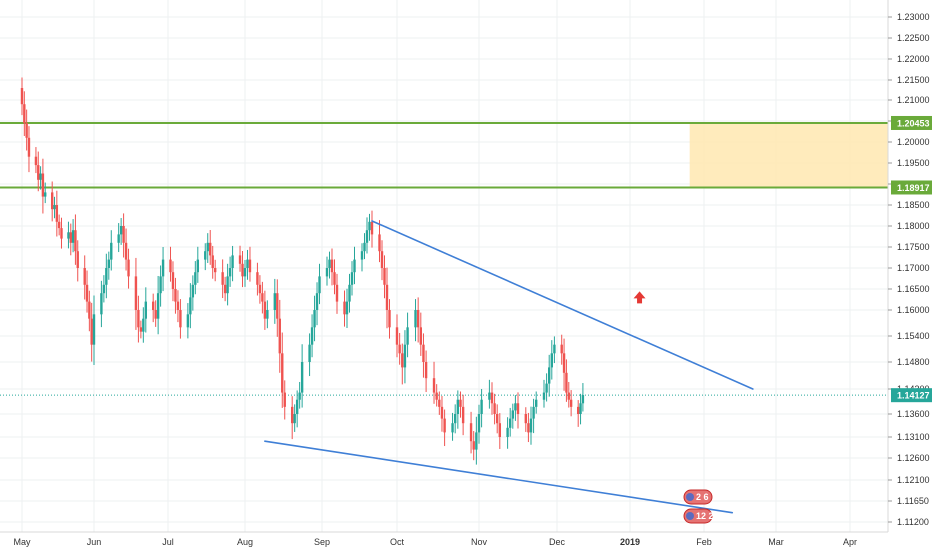 This screenshot has width=932, height=550. Describe the element at coordinates (913, 142) in the screenshot. I see `price-tick-label: 1.20000` at that location.